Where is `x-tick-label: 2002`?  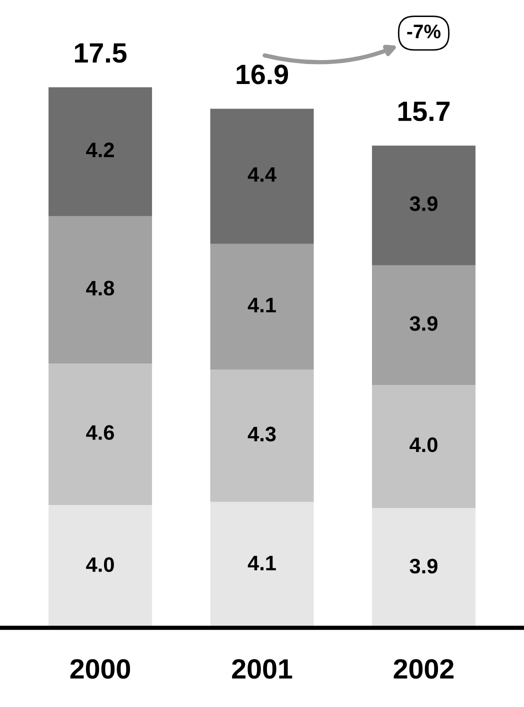
x-tick-label: 2002 is located at coordinates (424, 669).